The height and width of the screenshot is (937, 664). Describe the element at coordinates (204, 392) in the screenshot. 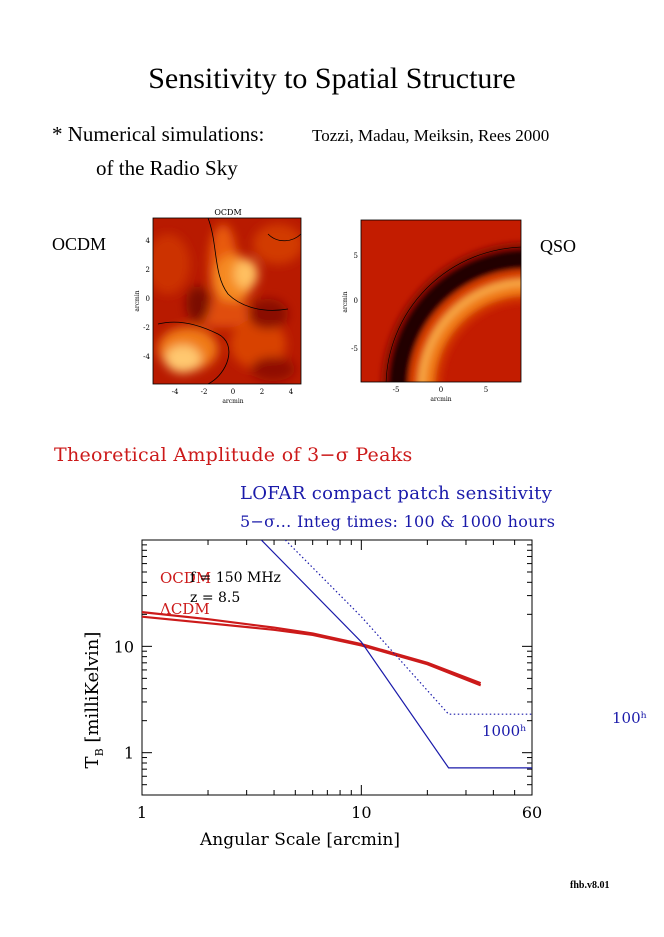

I see `ocdm-map-xtick: -2` at that location.